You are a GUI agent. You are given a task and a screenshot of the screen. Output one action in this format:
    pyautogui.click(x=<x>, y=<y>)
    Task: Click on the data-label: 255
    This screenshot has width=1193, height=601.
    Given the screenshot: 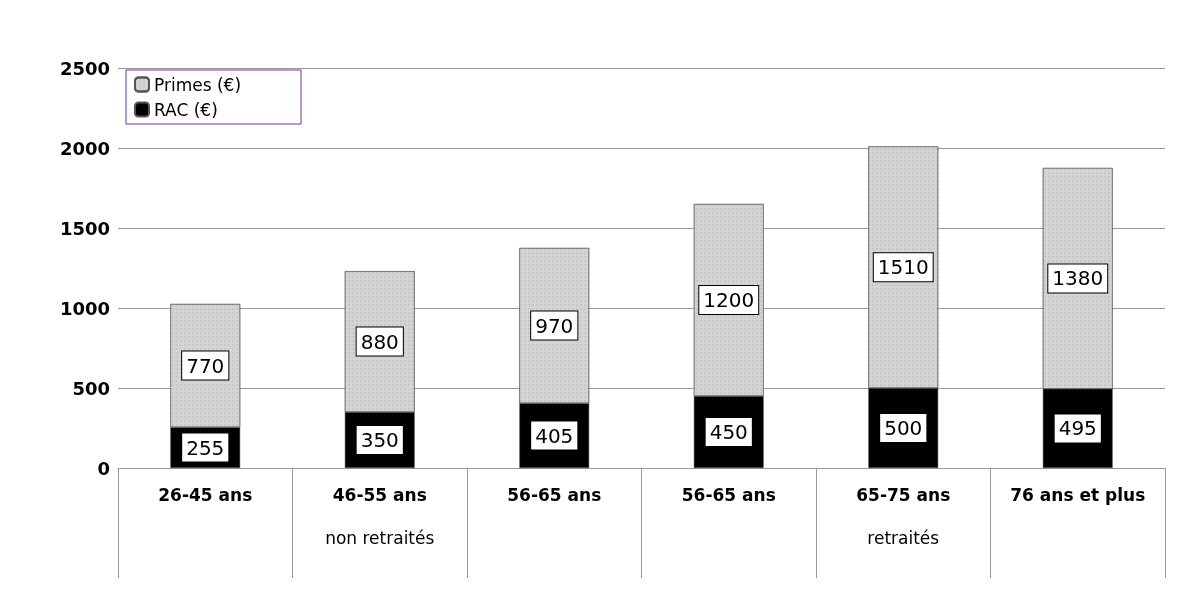 What is the action you would take?
    pyautogui.click(x=205, y=447)
    